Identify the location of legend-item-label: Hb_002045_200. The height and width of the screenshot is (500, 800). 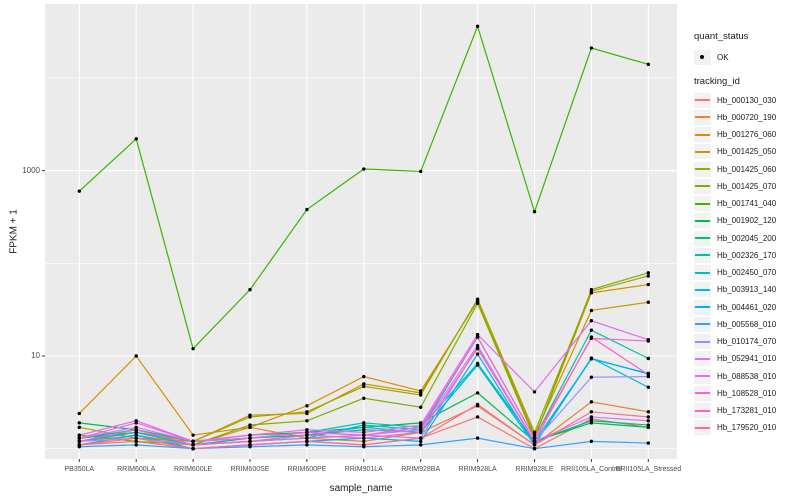
(747, 238).